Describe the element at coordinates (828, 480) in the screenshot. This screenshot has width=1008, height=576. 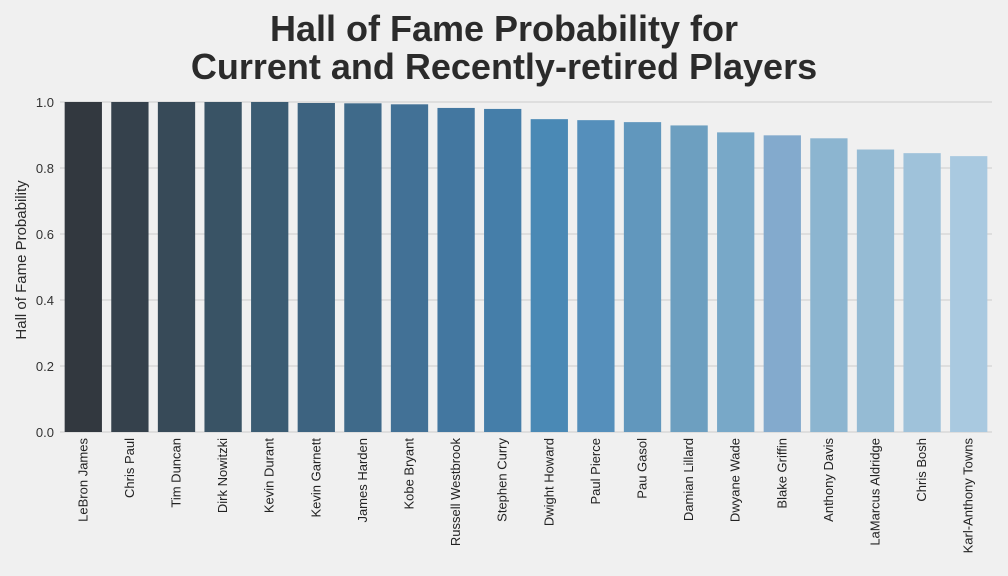
I see `x-tick-label: Anthony Davis` at that location.